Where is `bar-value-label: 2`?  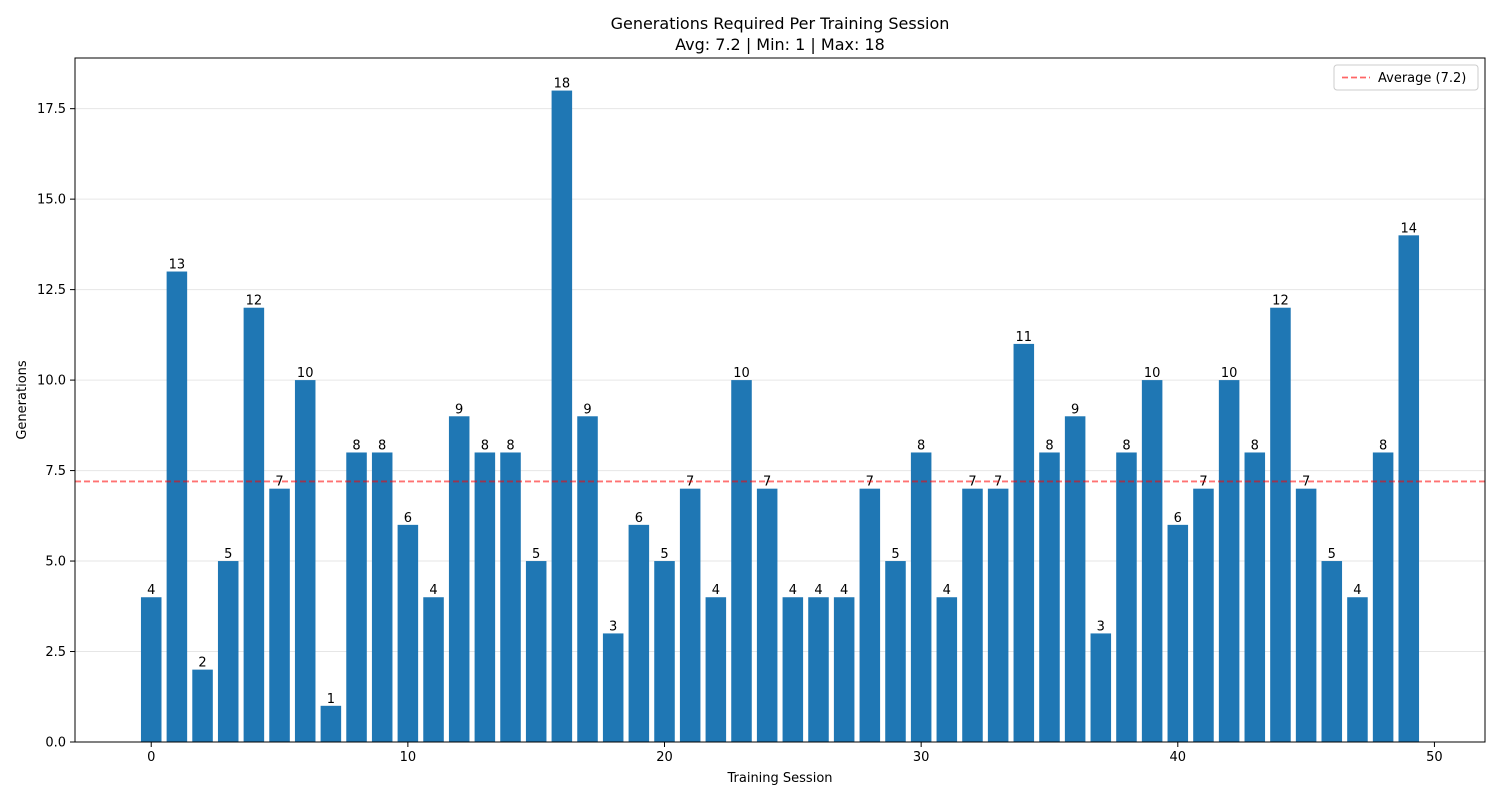 bar-value-label: 2 is located at coordinates (202, 663).